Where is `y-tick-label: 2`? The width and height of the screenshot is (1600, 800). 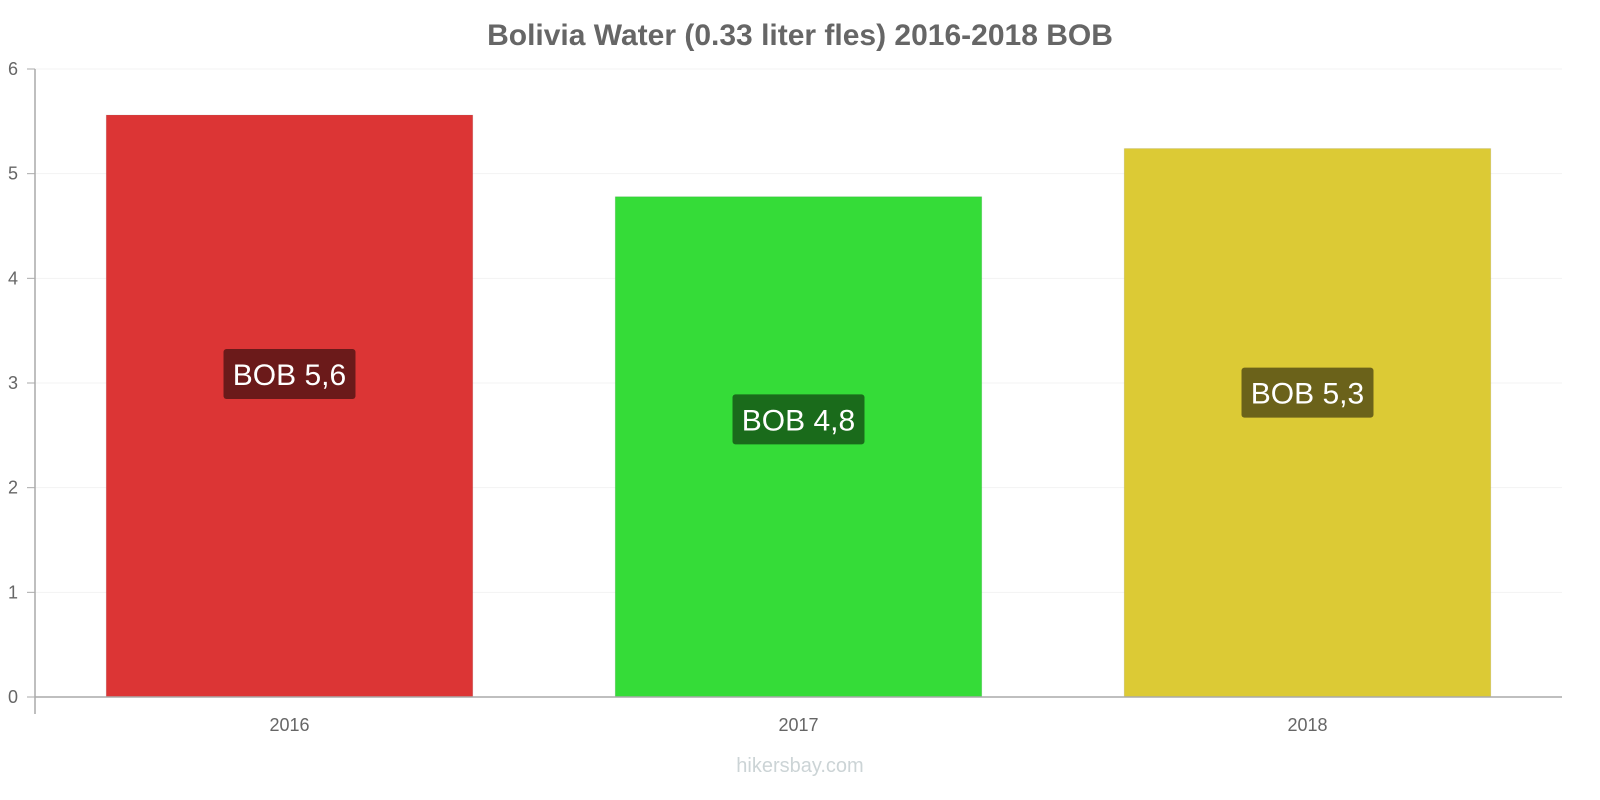
y-tick-label: 2 is located at coordinates (13, 488).